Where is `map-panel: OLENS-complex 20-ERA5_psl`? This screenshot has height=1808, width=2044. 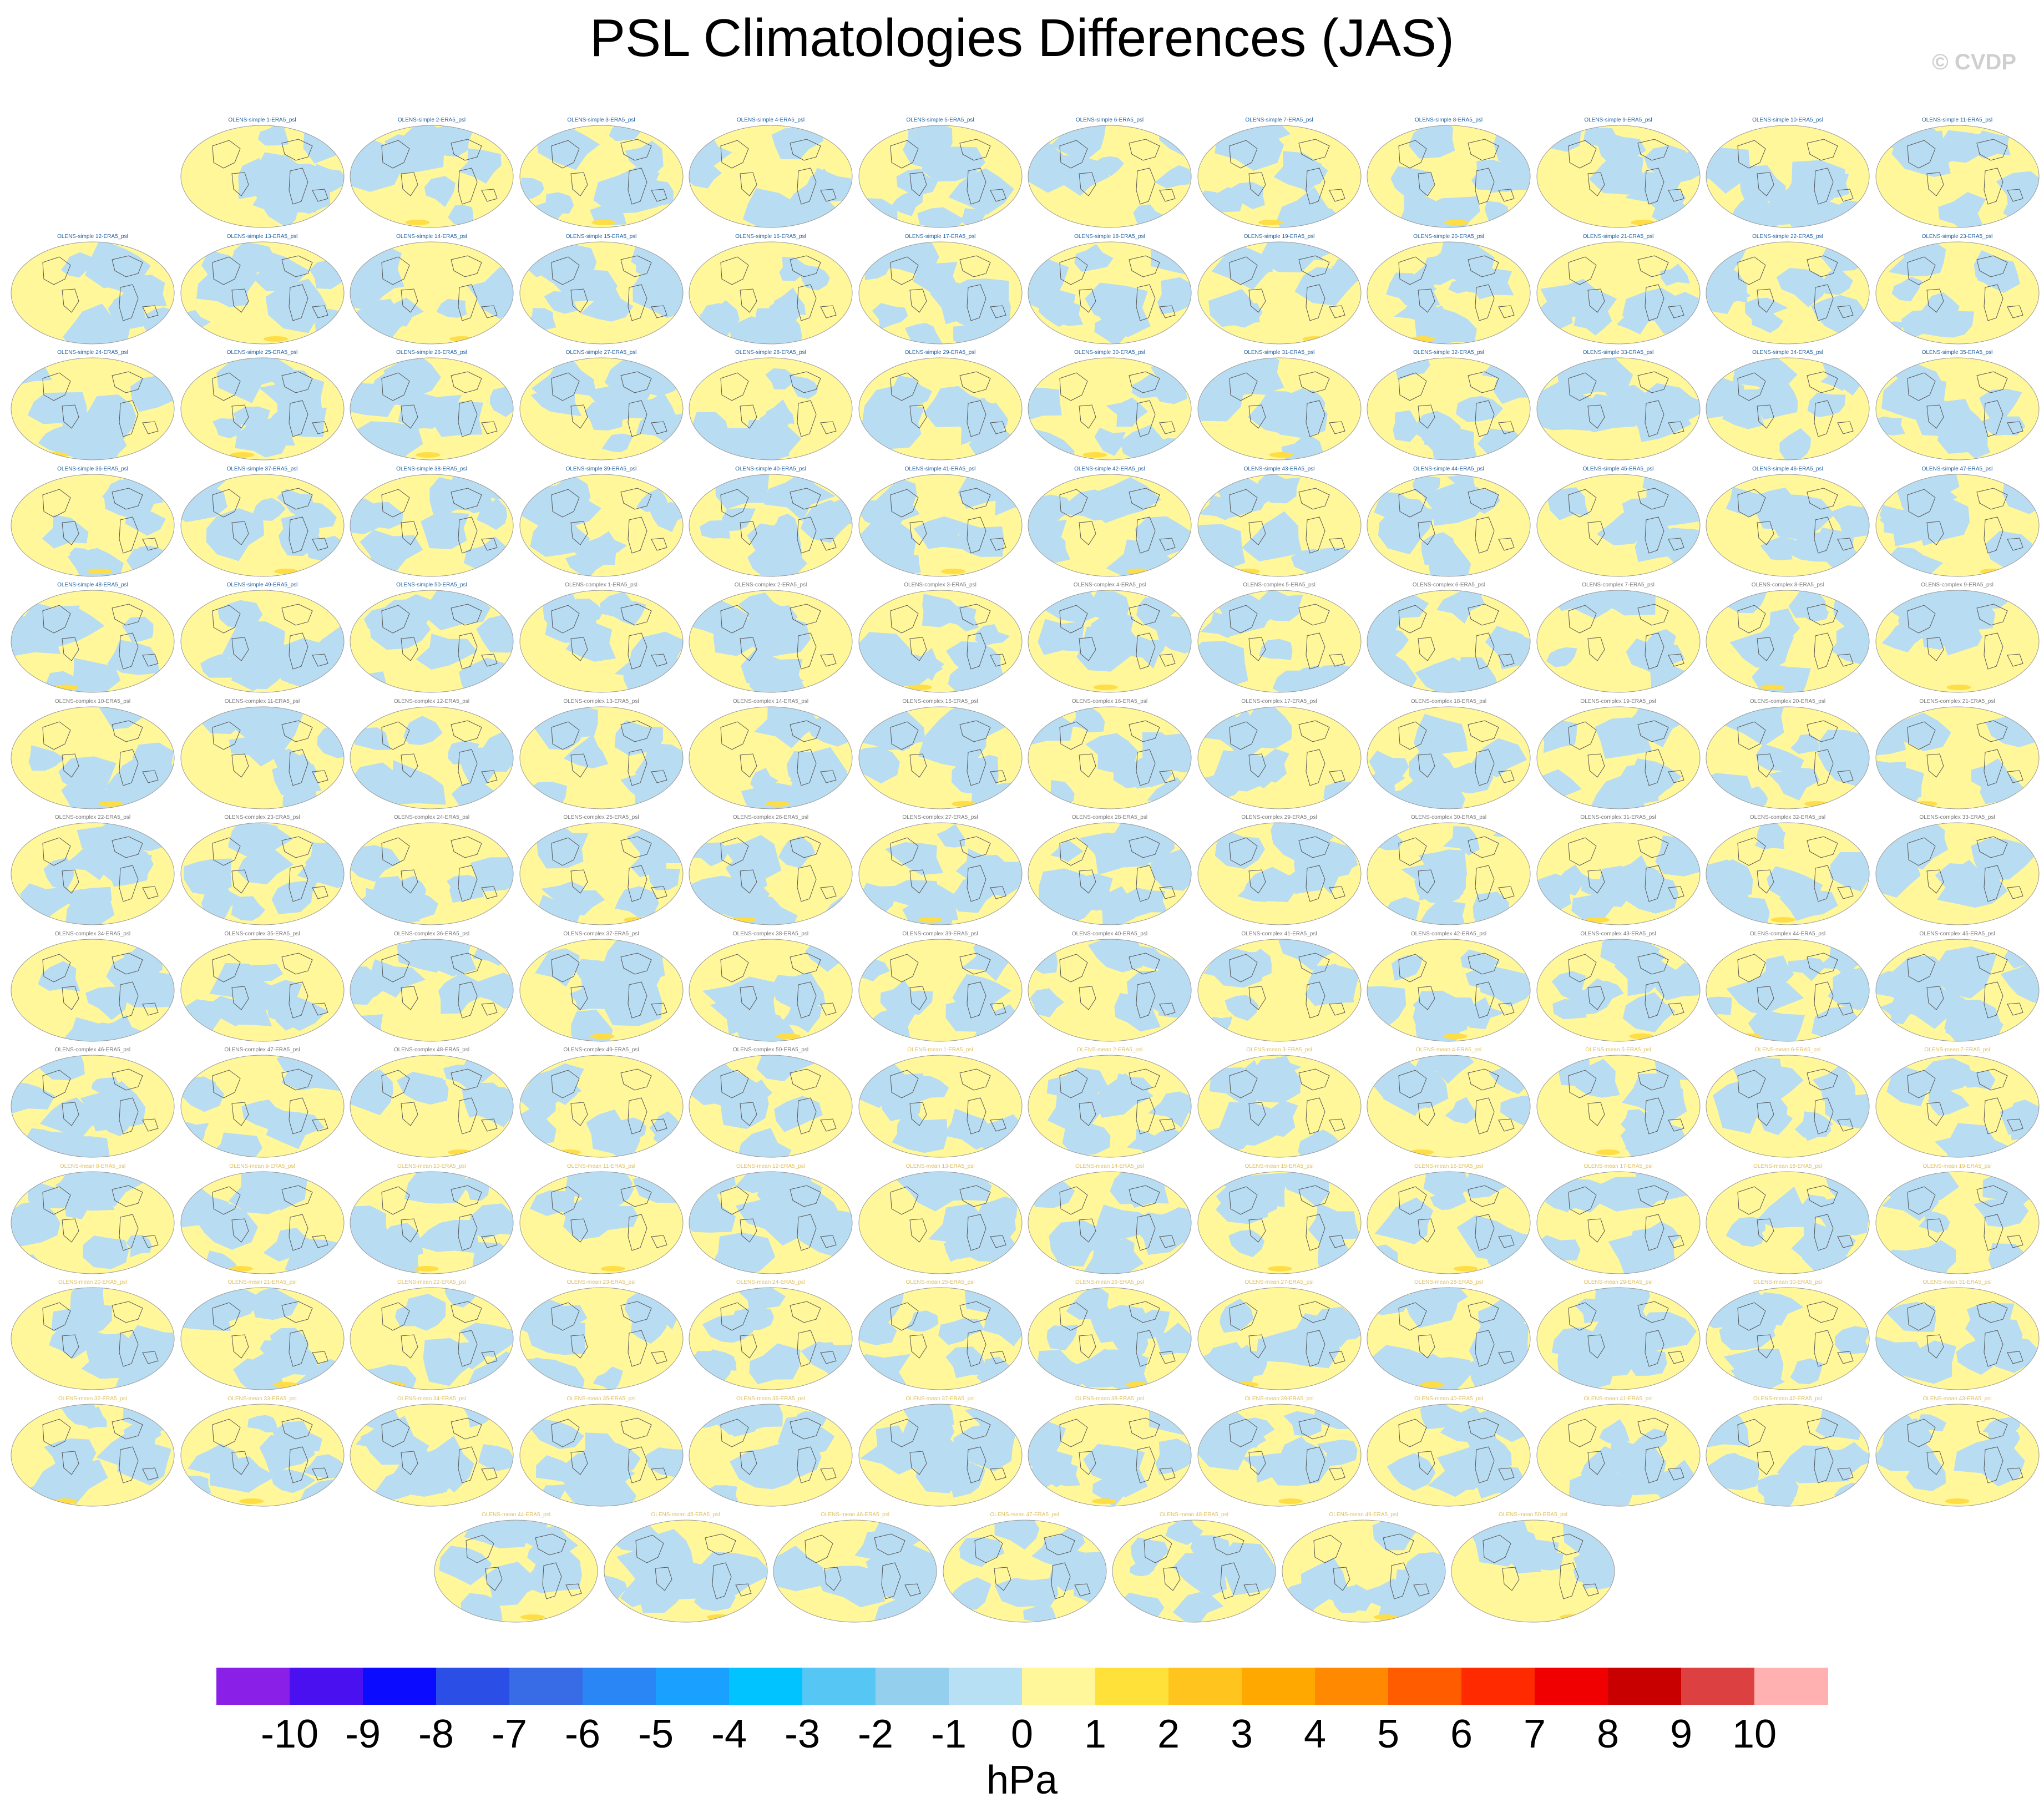
map-panel: OLENS-complex 20-ERA5_psl is located at coordinates (1788, 755).